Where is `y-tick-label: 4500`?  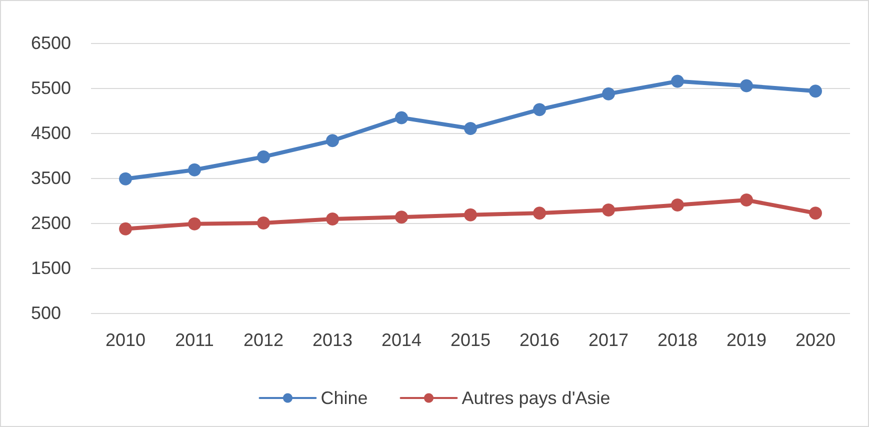
y-tick-label: 4500 is located at coordinates (51, 133).